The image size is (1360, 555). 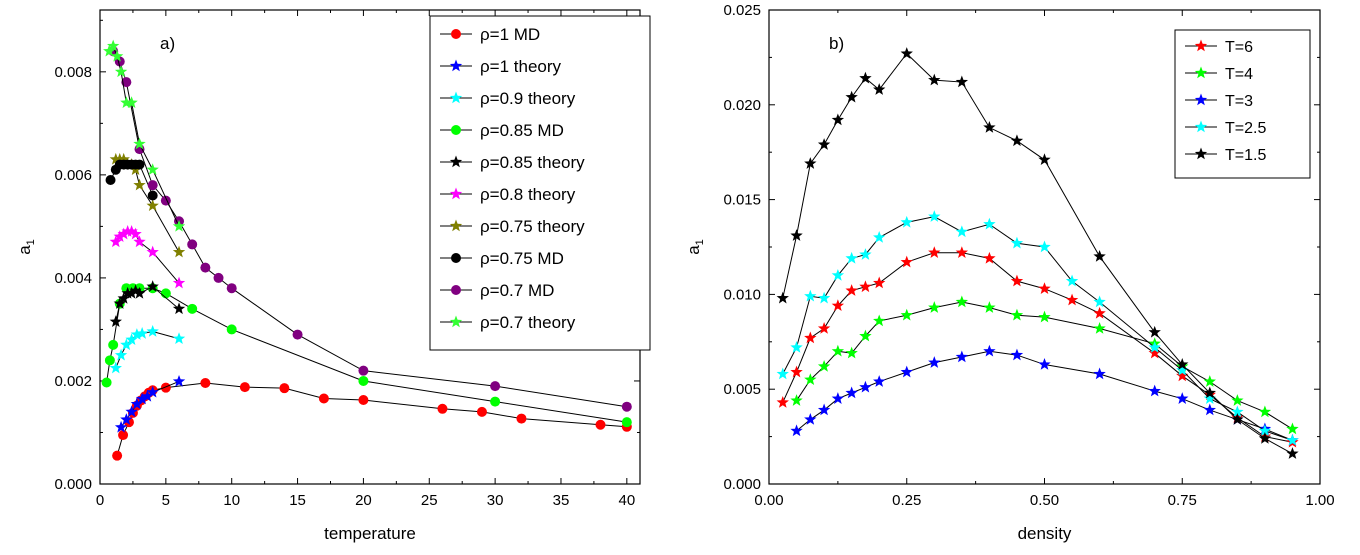 What do you see at coordinates (73, 175) in the screenshot?
I see `panel-a-y-tick-label: 0.006` at bounding box center [73, 175].